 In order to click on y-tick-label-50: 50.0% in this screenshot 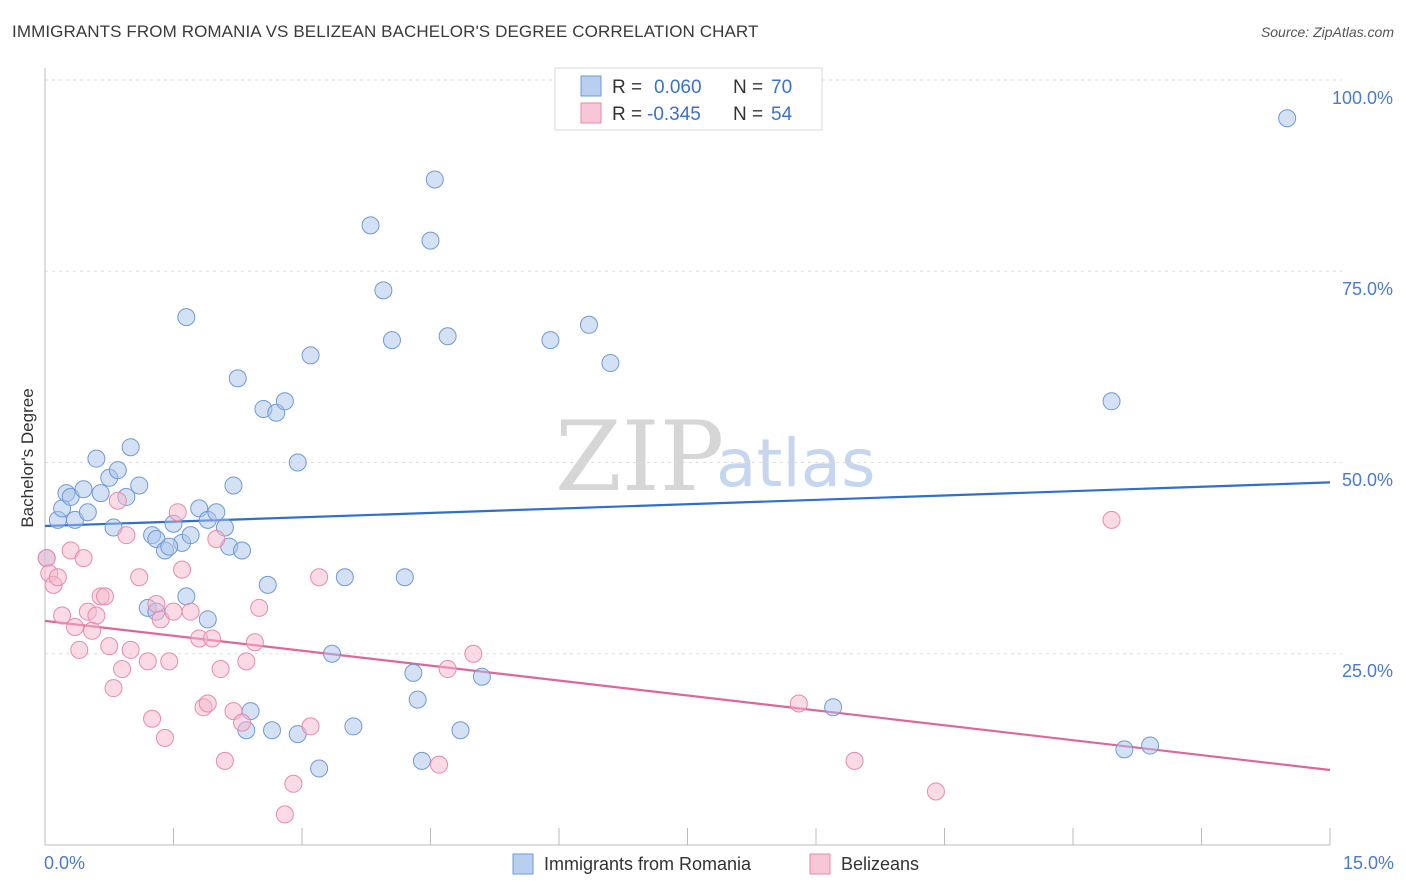, I will do `click(1367, 480)`.